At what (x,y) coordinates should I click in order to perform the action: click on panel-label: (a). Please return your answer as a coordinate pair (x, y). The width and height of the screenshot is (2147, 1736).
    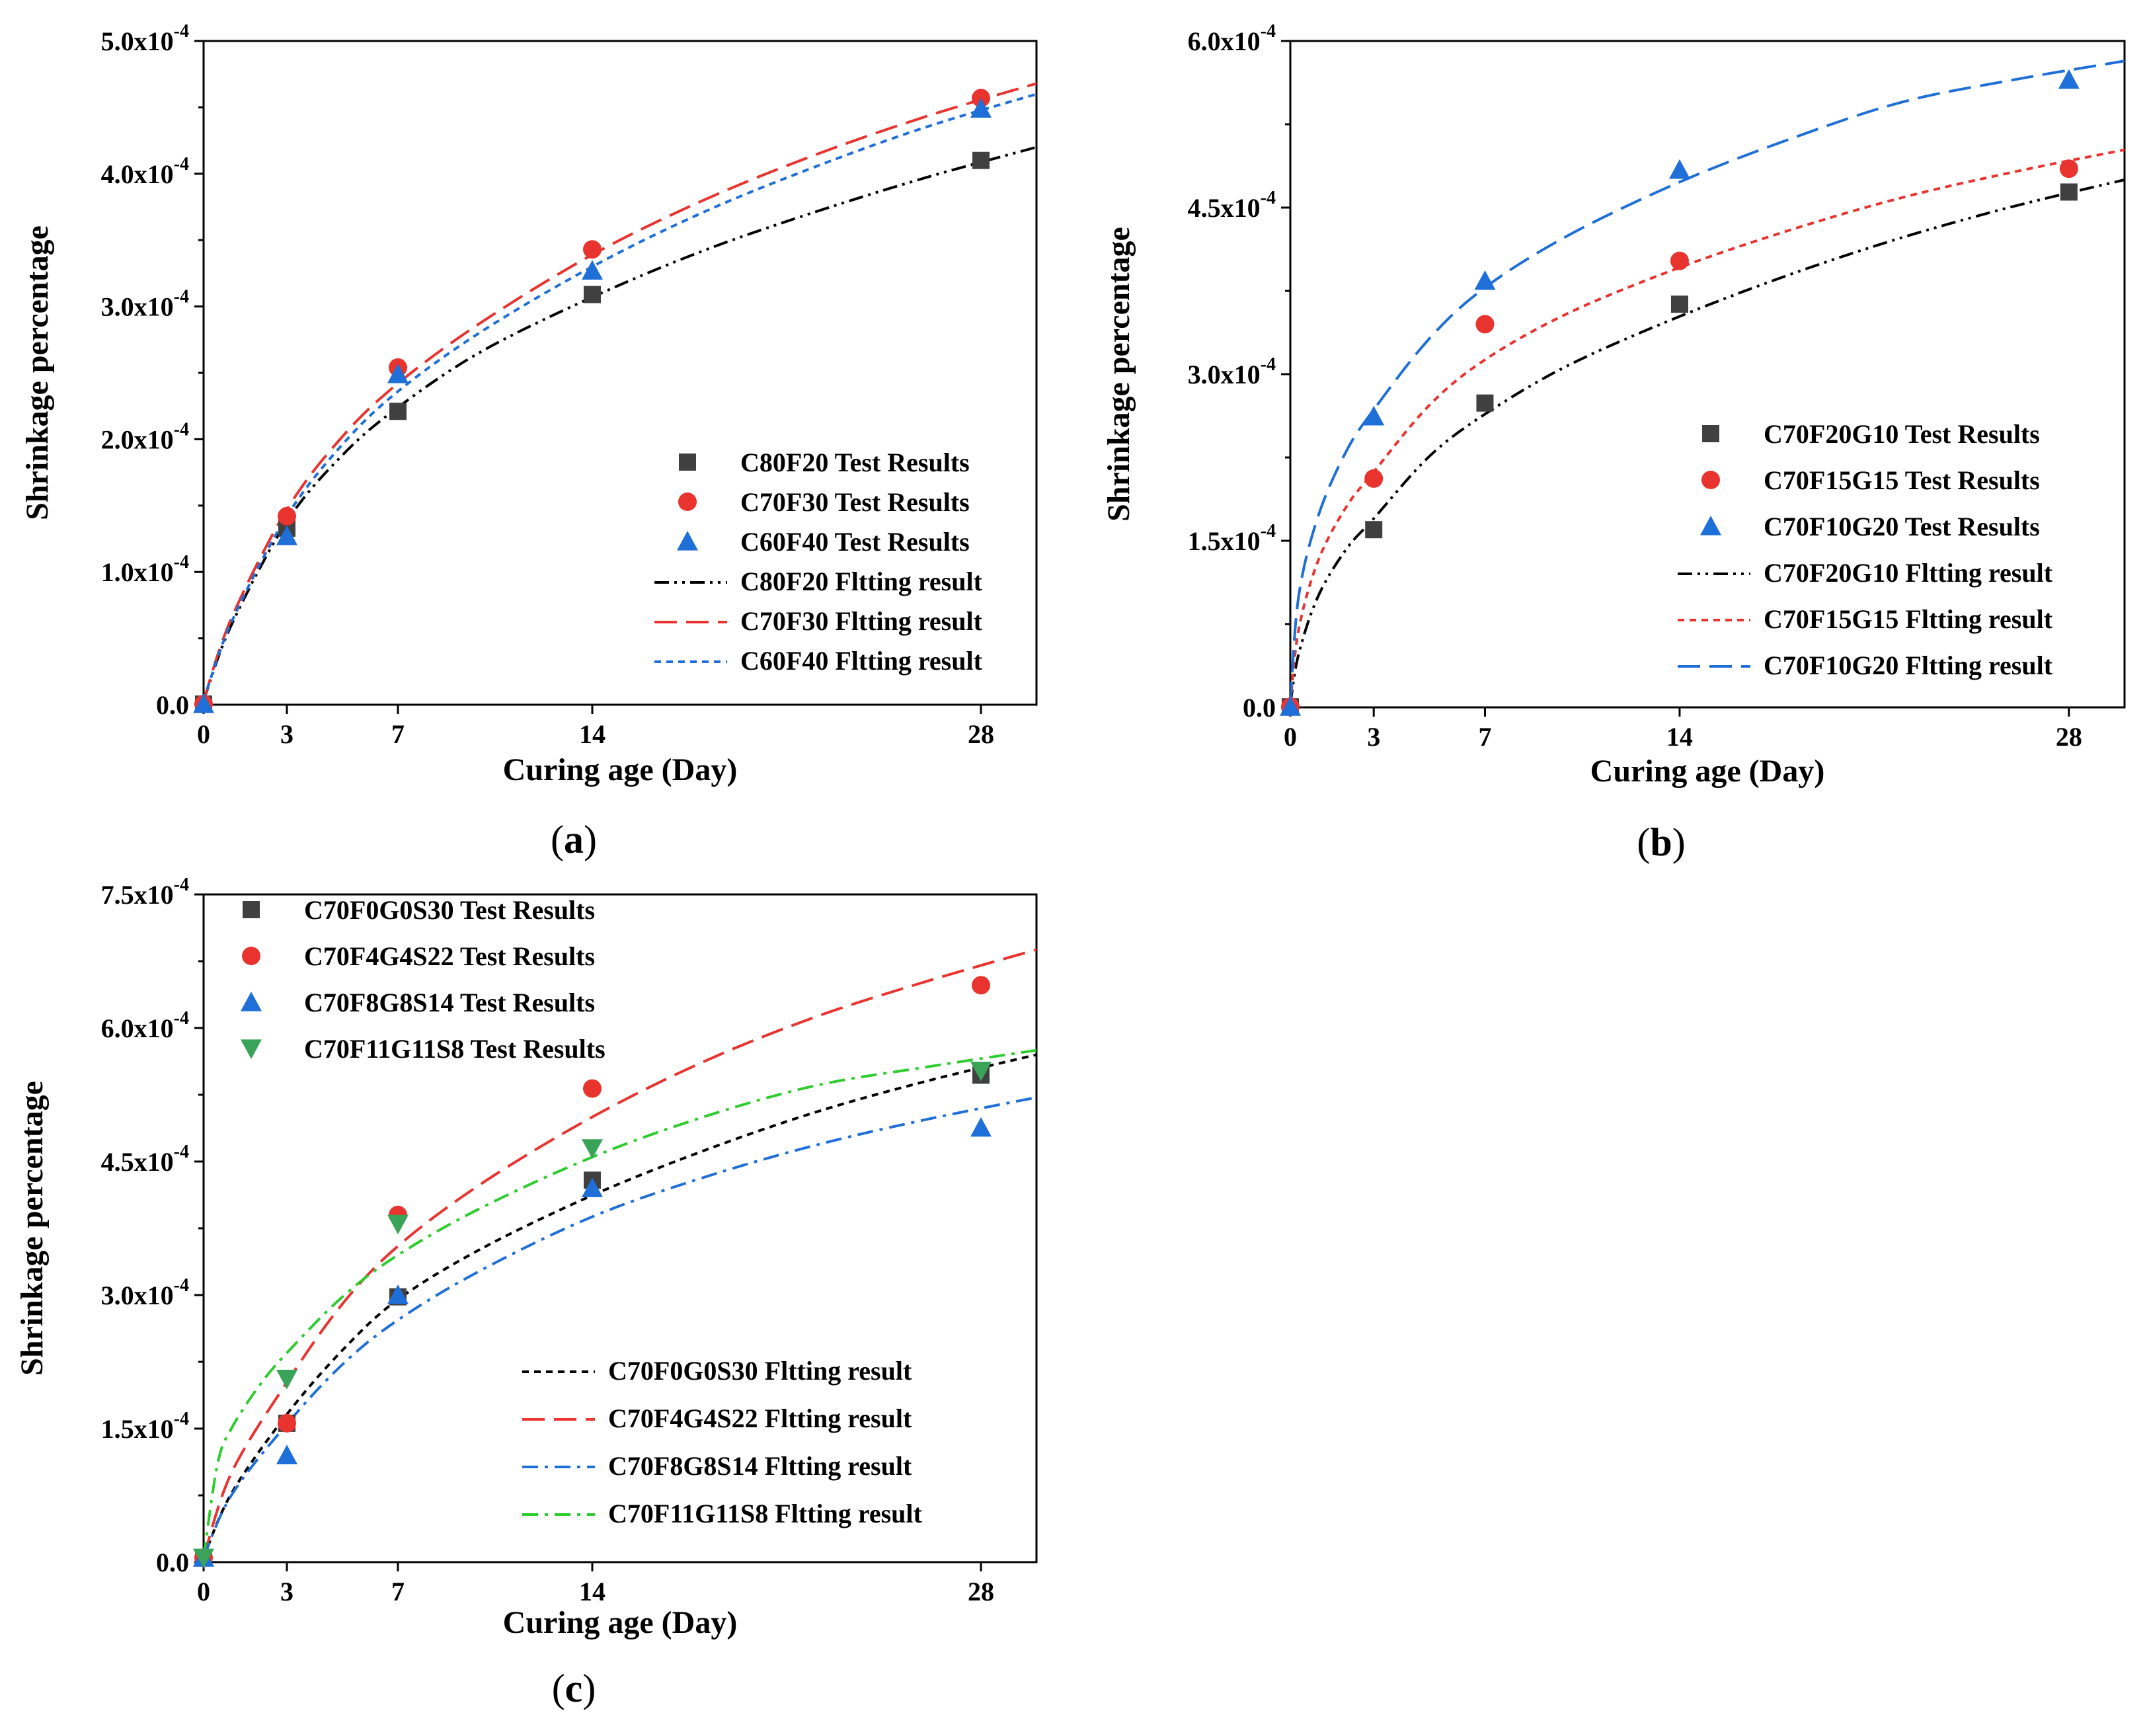
    Looking at the image, I should click on (574, 840).